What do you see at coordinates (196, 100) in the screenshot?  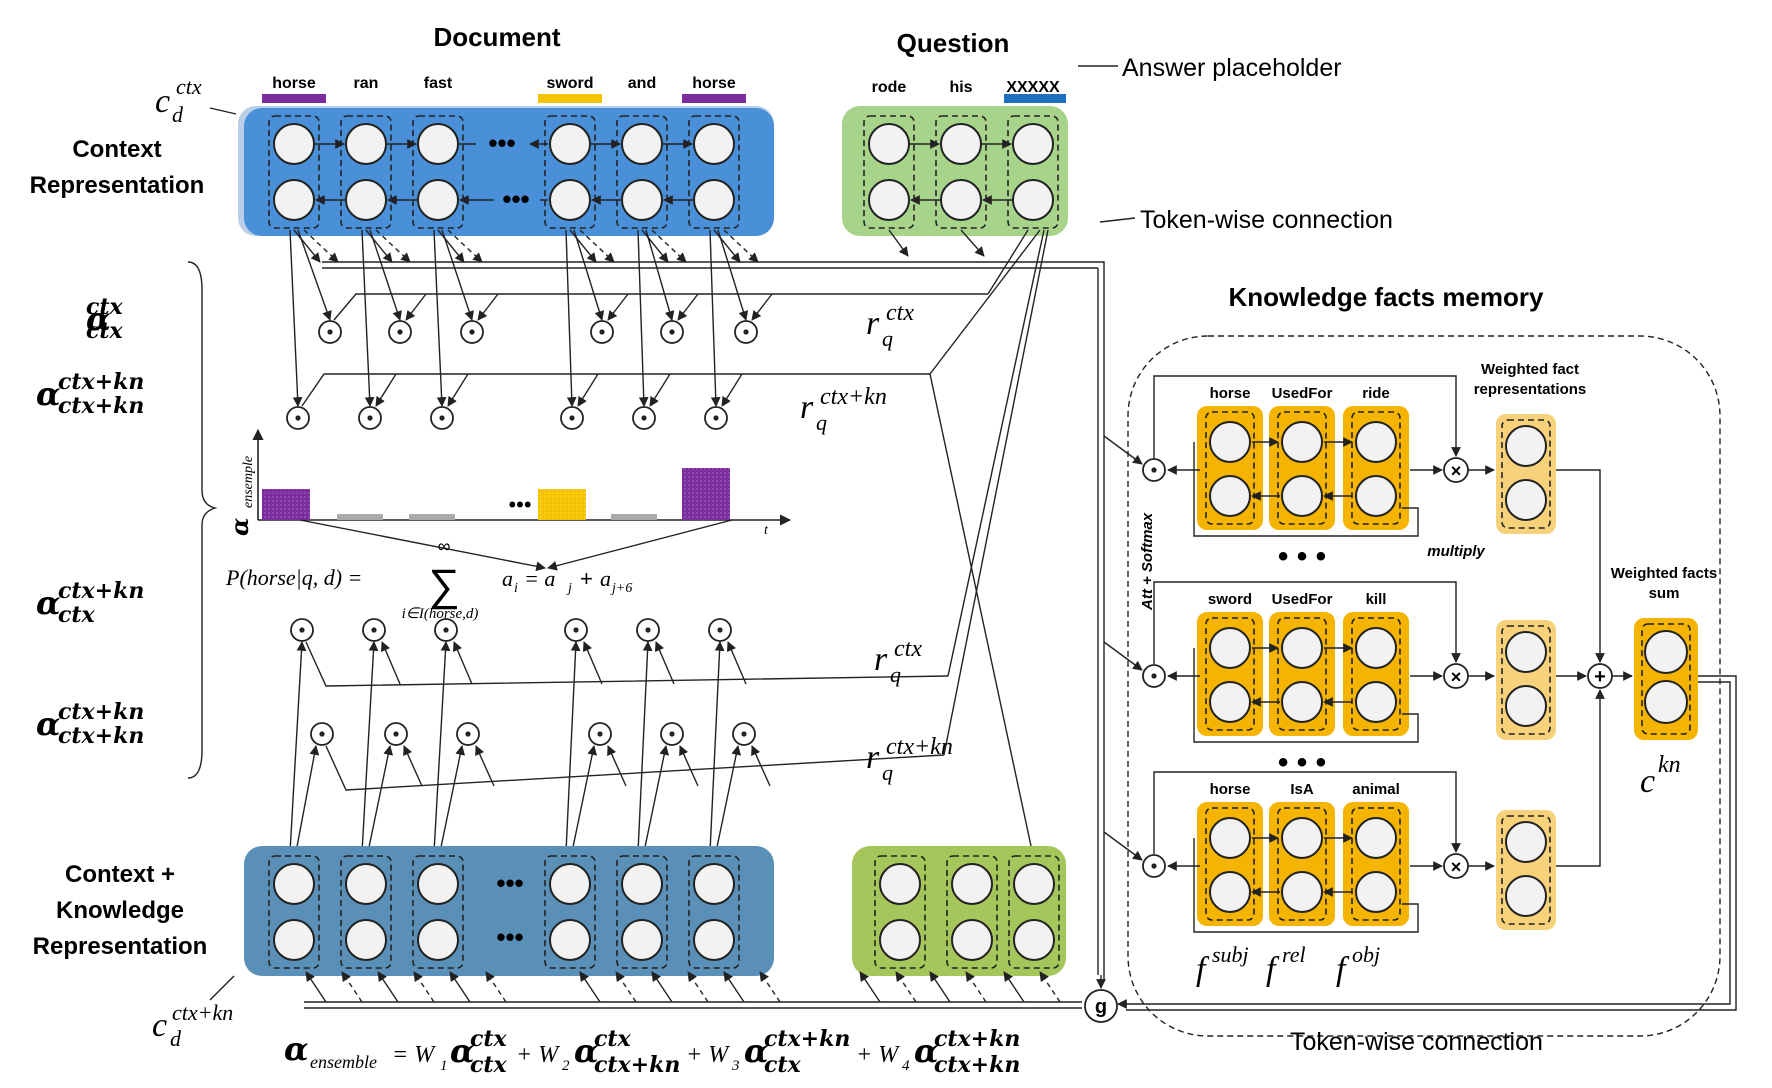 I see `c-d-ctx-label: c d ctx` at bounding box center [196, 100].